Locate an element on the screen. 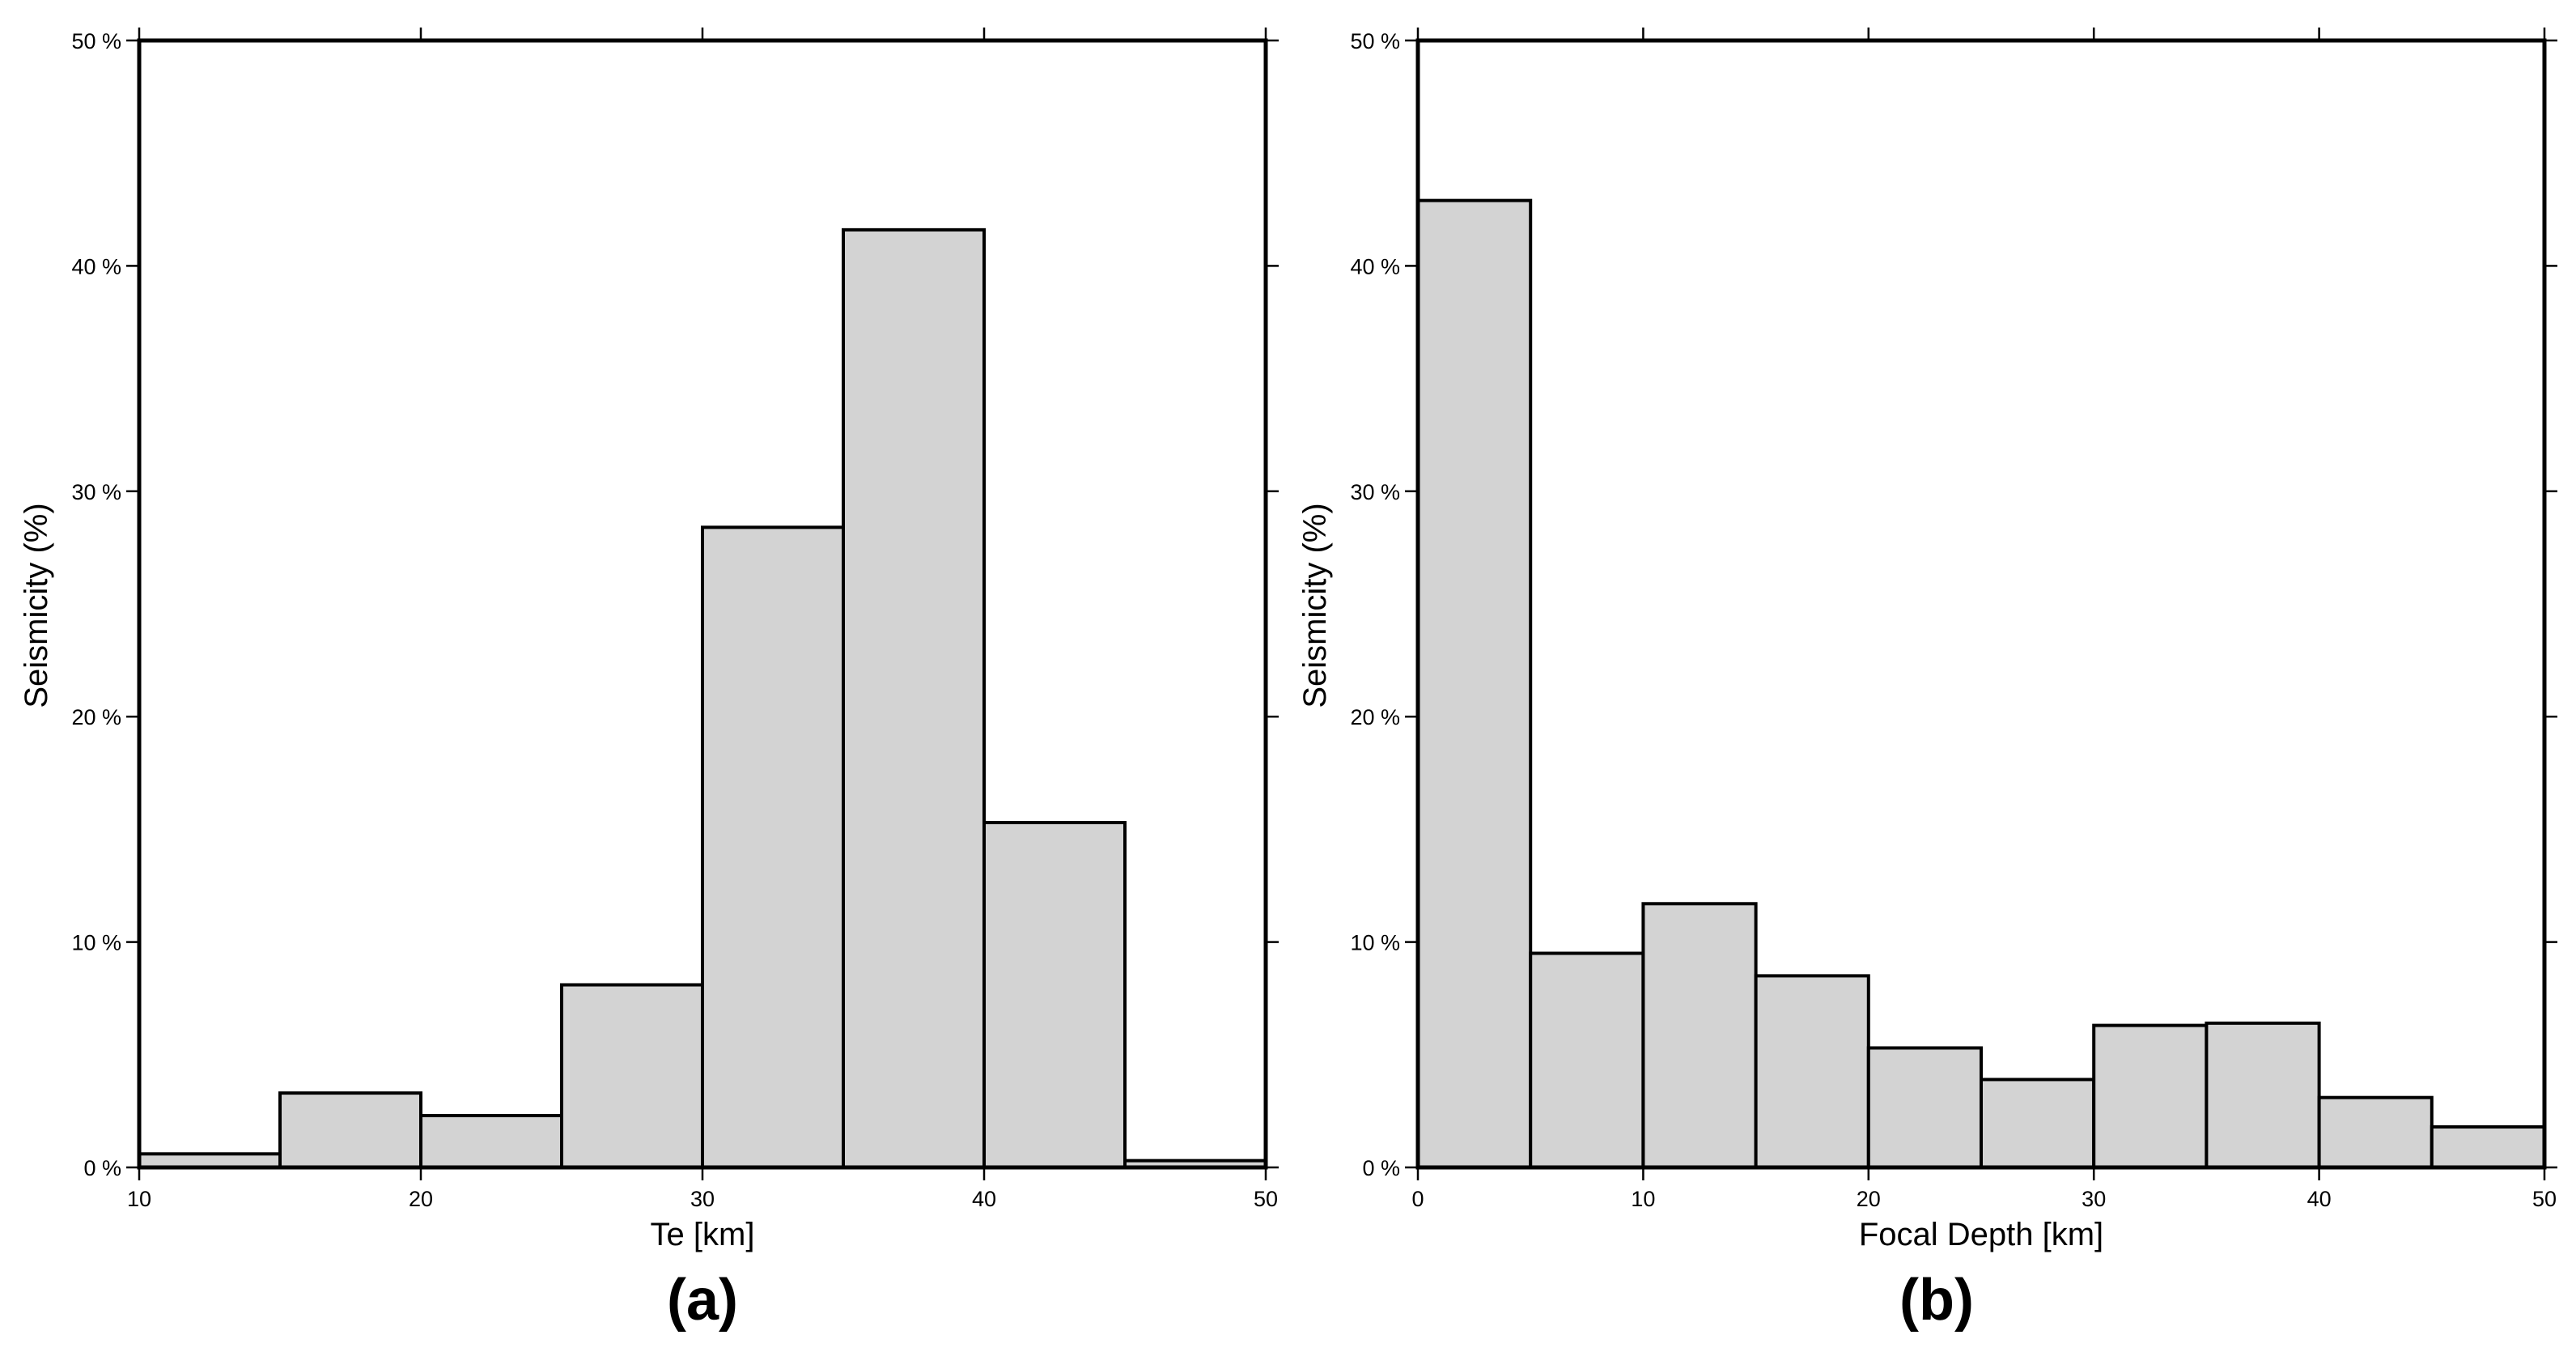  panel-b-ylabel: Seismicity (%) is located at coordinates (1315, 605).